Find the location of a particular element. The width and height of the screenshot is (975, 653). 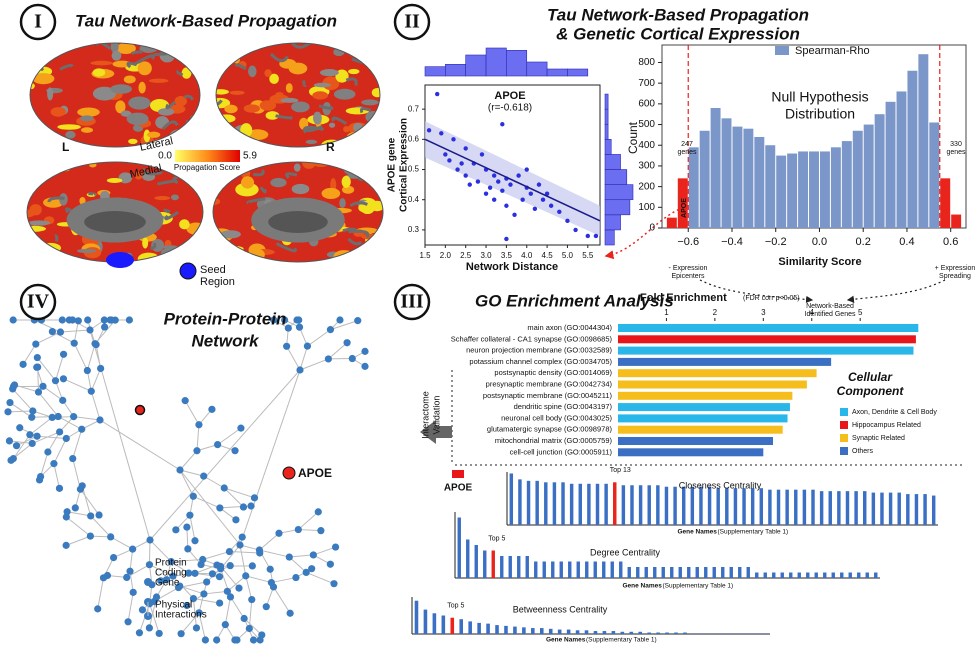

panel-label: IV is located at coordinates (38, 302).